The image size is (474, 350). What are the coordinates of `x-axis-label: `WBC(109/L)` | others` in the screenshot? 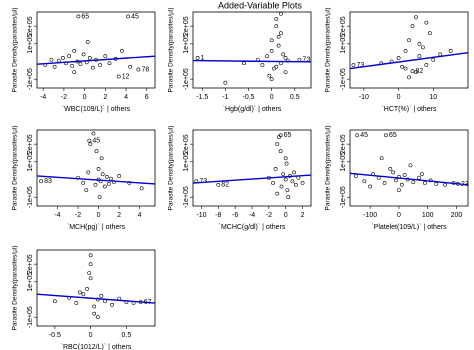 It's located at (96, 109).